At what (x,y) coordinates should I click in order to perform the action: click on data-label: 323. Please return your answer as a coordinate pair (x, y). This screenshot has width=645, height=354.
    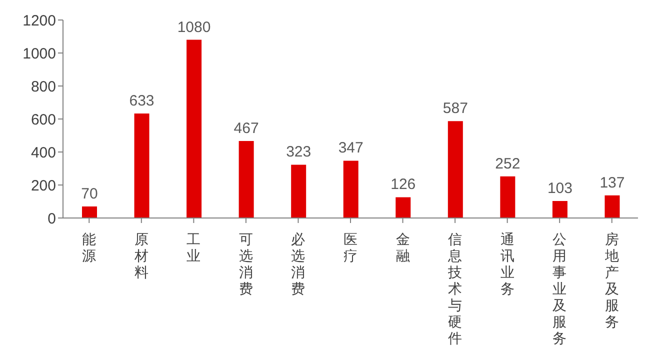
    Looking at the image, I should click on (299, 152).